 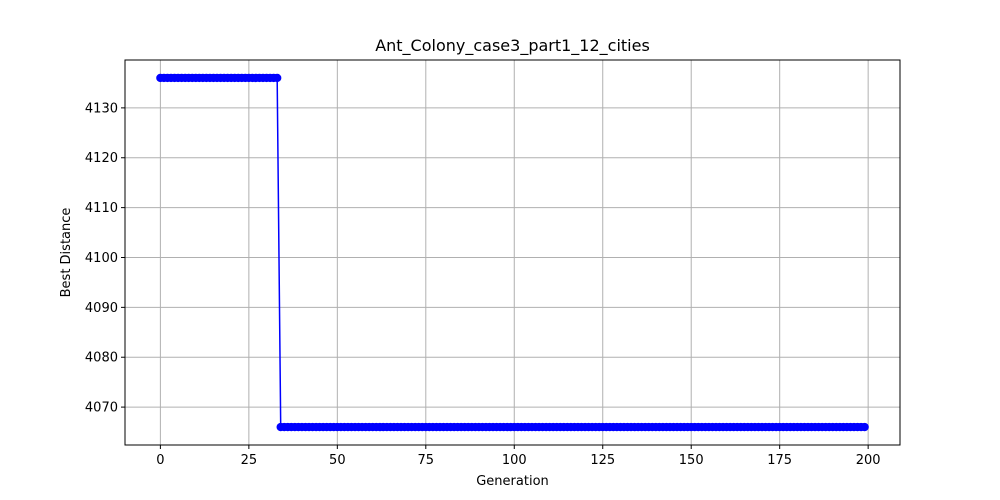 What do you see at coordinates (101, 208) in the screenshot?
I see `y-tick-label: 4110` at bounding box center [101, 208].